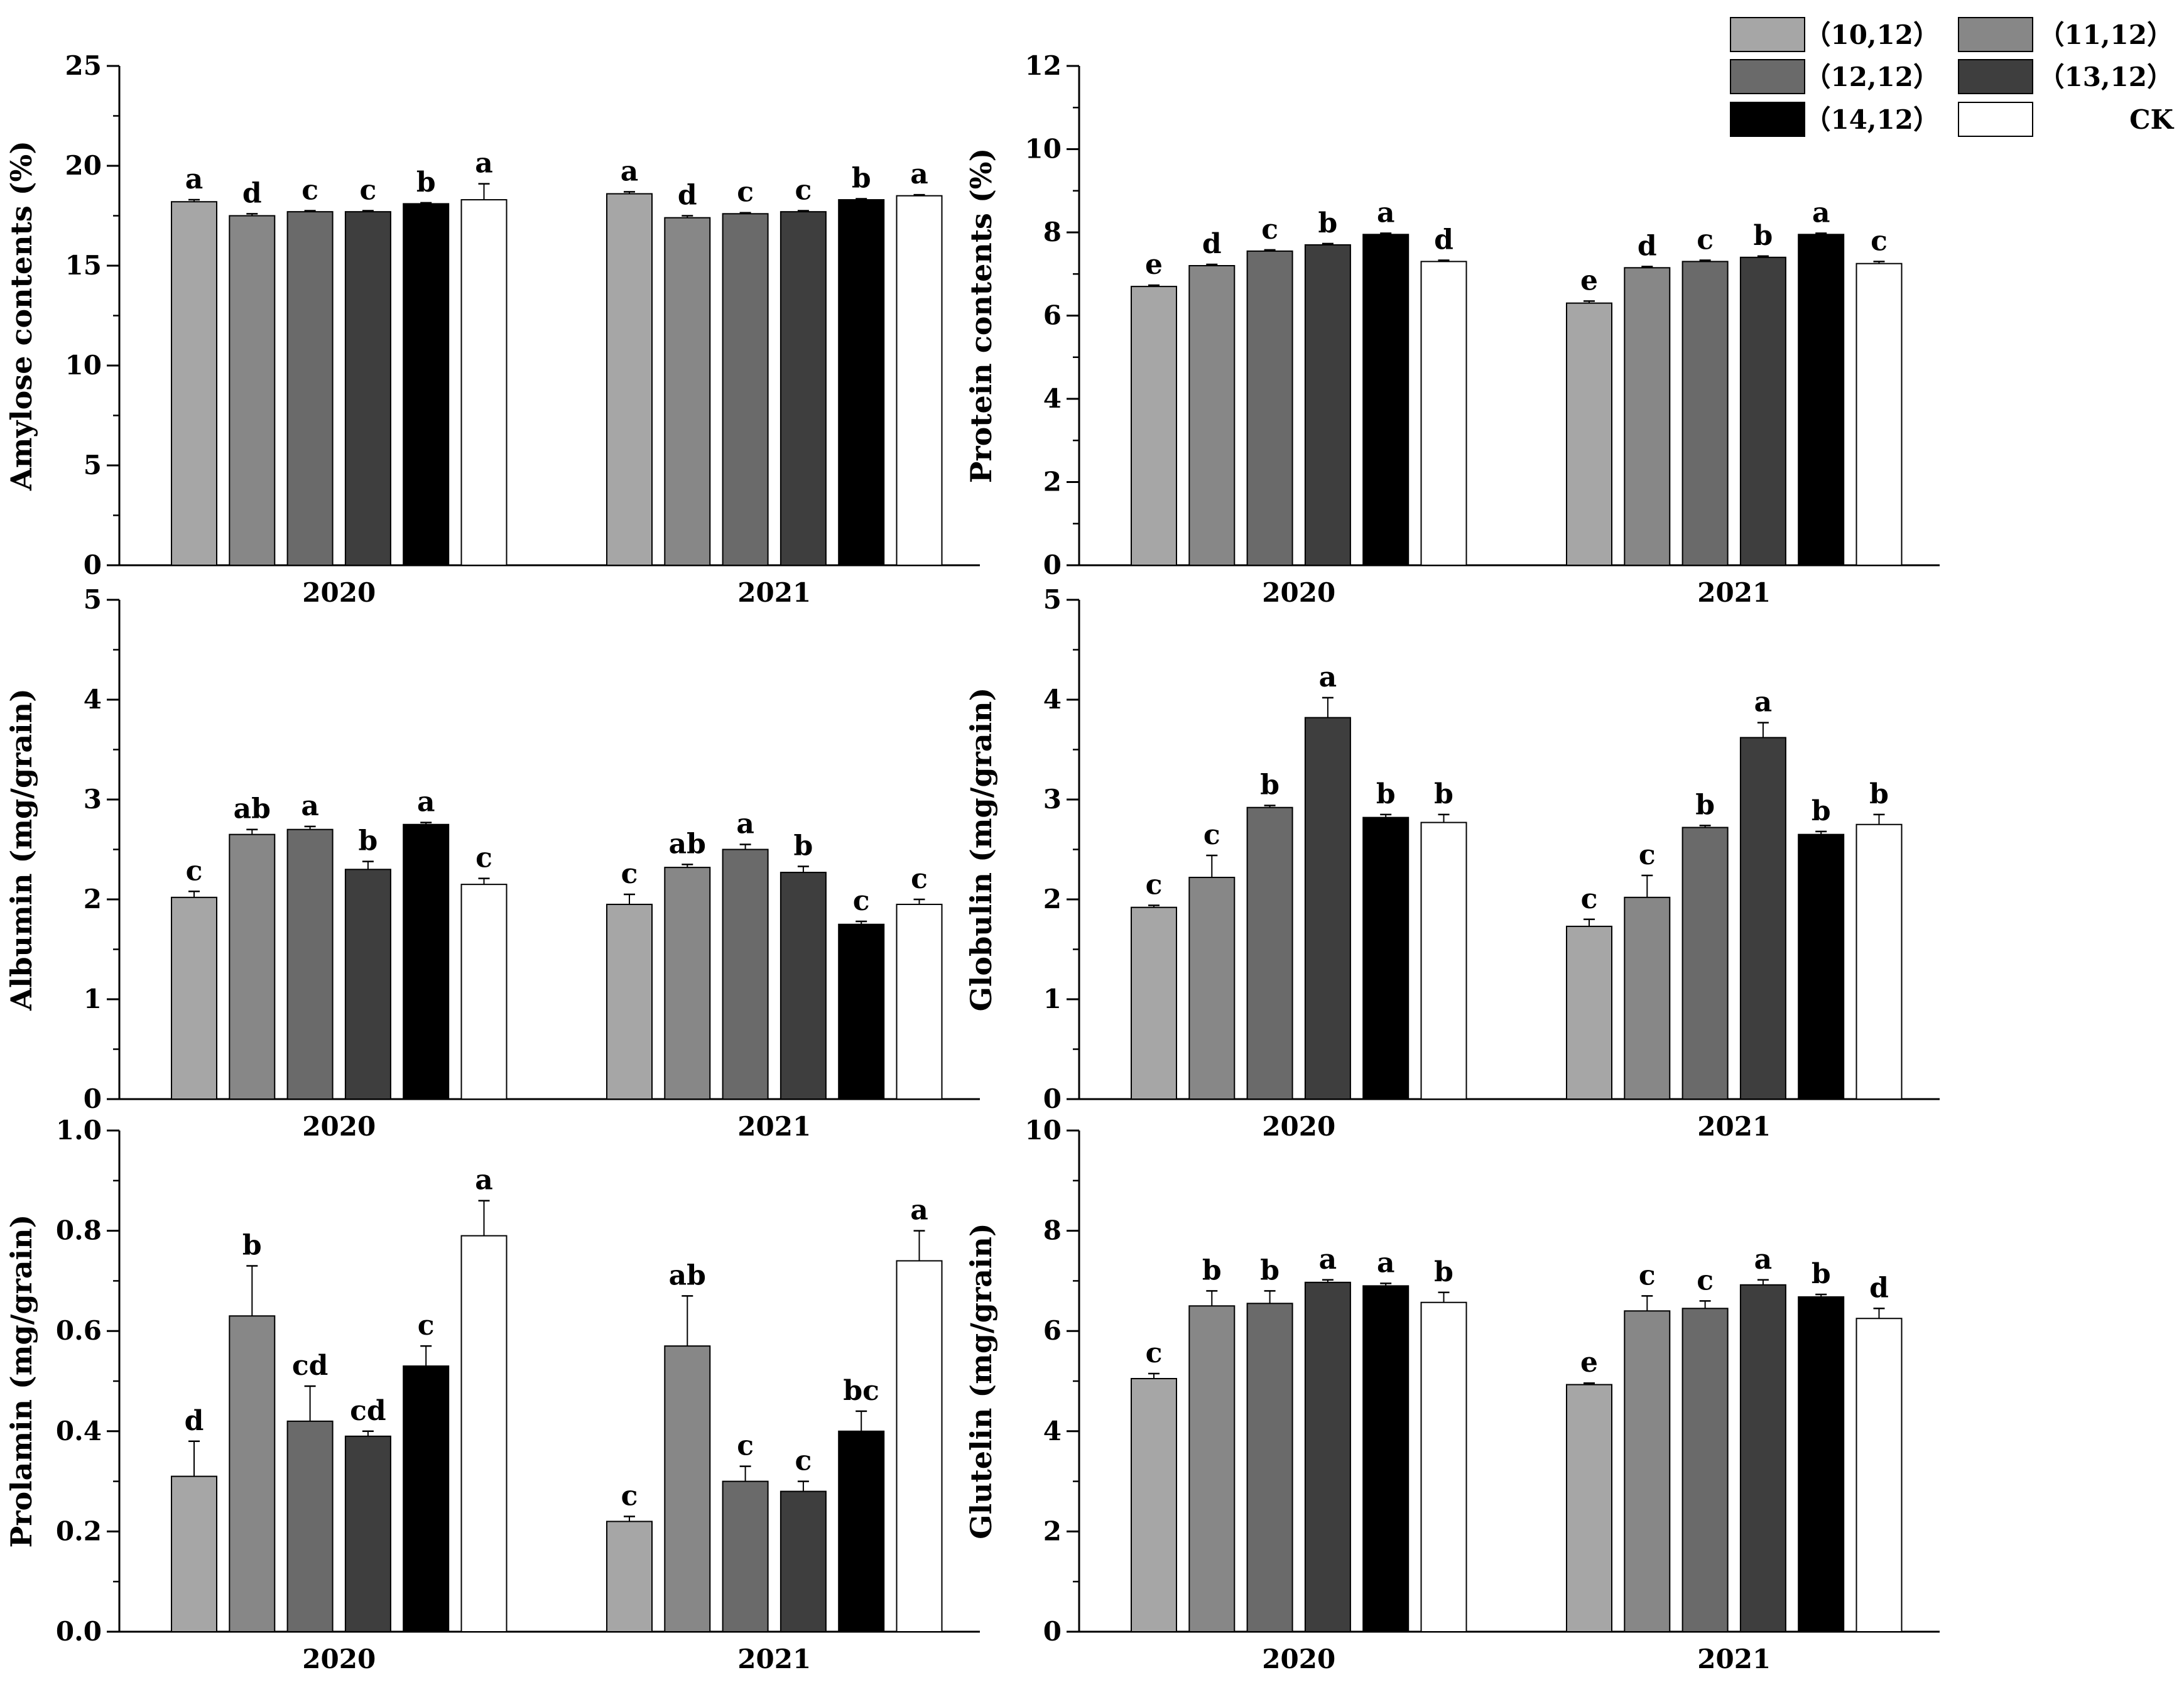  I want to click on y-tick-label: 20, so click(83, 165).